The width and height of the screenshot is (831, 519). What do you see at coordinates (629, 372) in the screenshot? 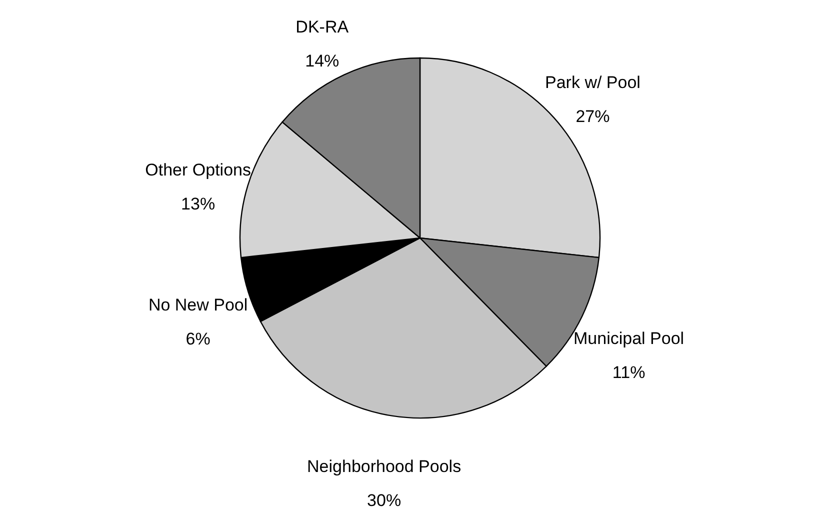
I see `data-label: 11%` at bounding box center [629, 372].